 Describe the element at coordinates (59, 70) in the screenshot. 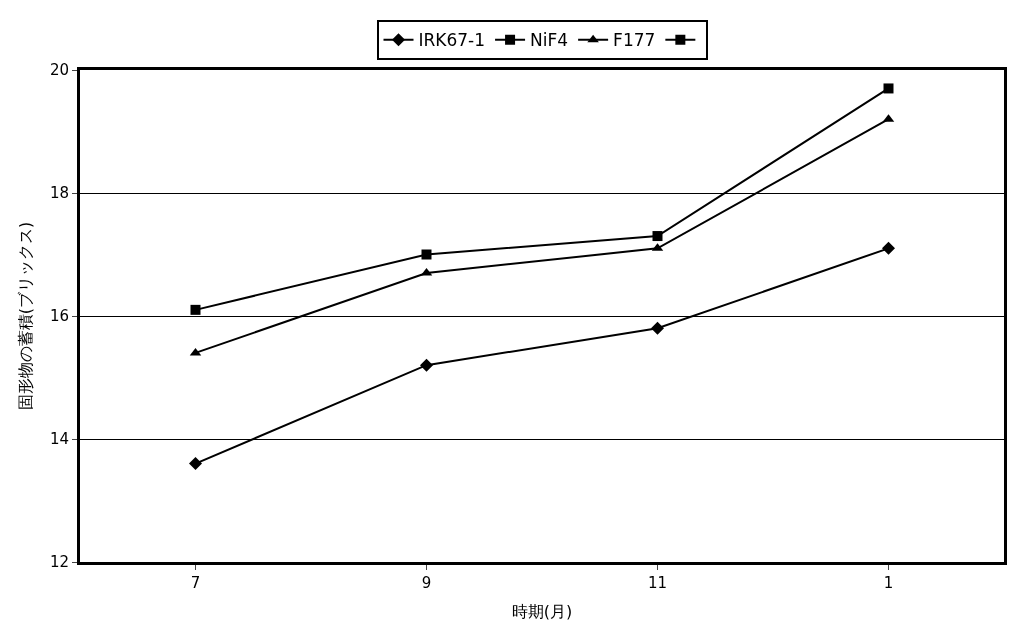

I see `y-tick-label: 20` at that location.